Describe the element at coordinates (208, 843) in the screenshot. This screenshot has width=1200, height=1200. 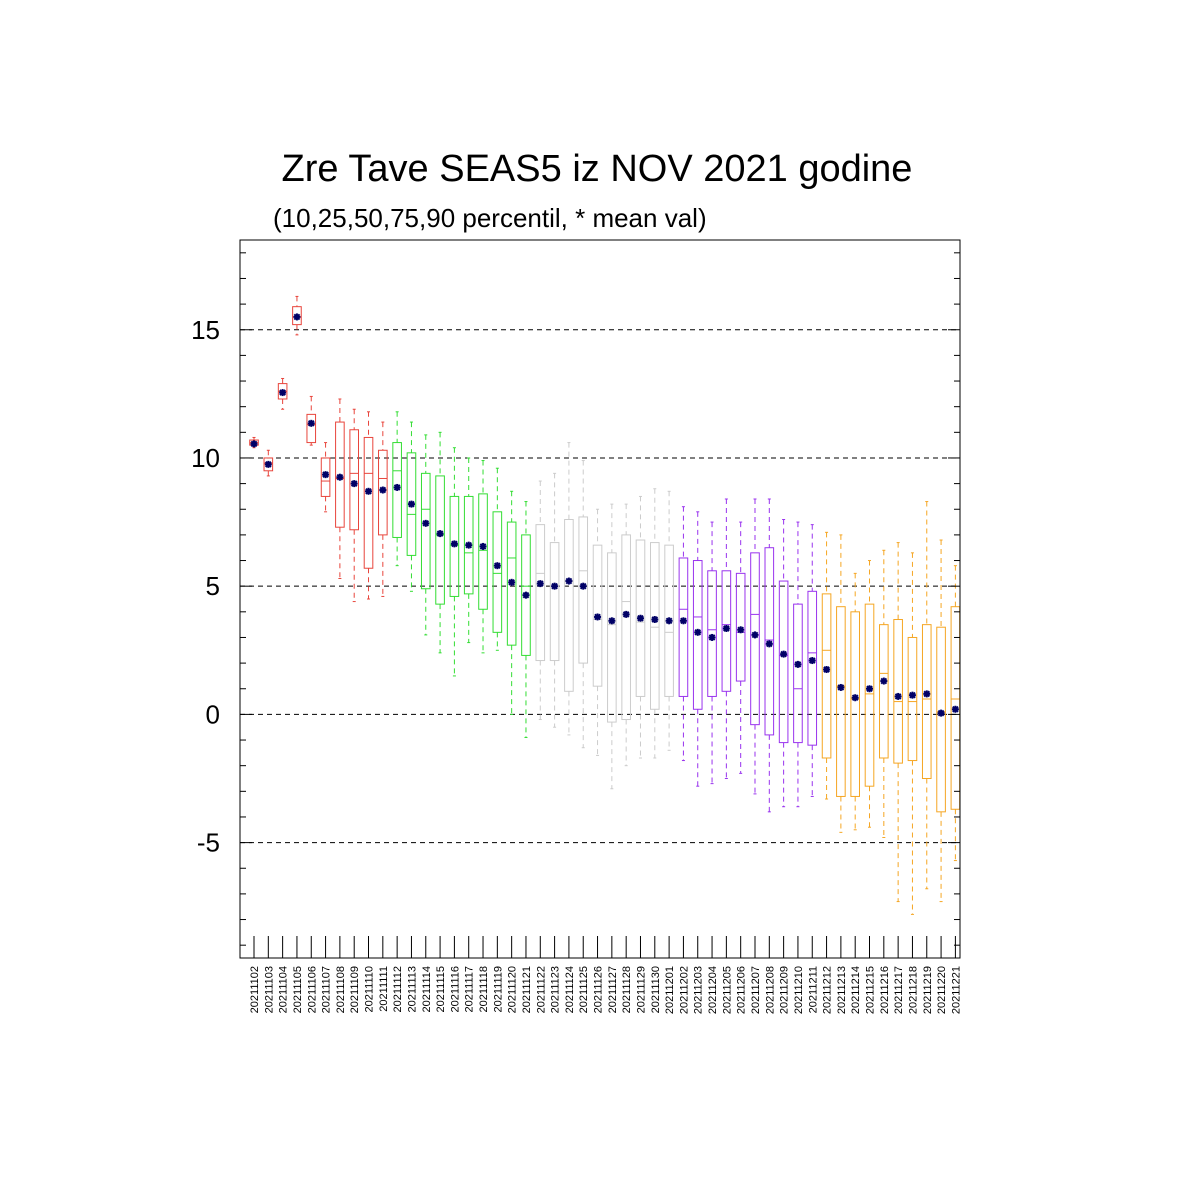
I see `y-tick-label: -5` at that location.